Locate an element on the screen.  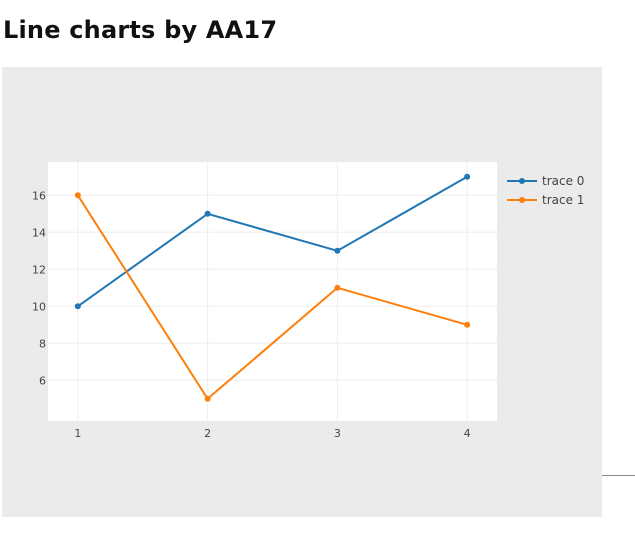
y-tick-label: 12 is located at coordinates (39, 269).